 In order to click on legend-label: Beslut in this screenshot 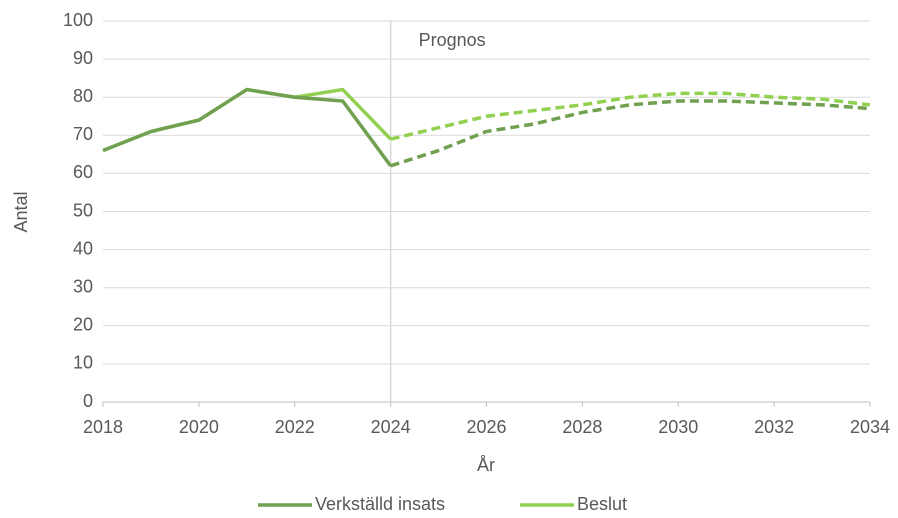, I will do `click(602, 504)`.